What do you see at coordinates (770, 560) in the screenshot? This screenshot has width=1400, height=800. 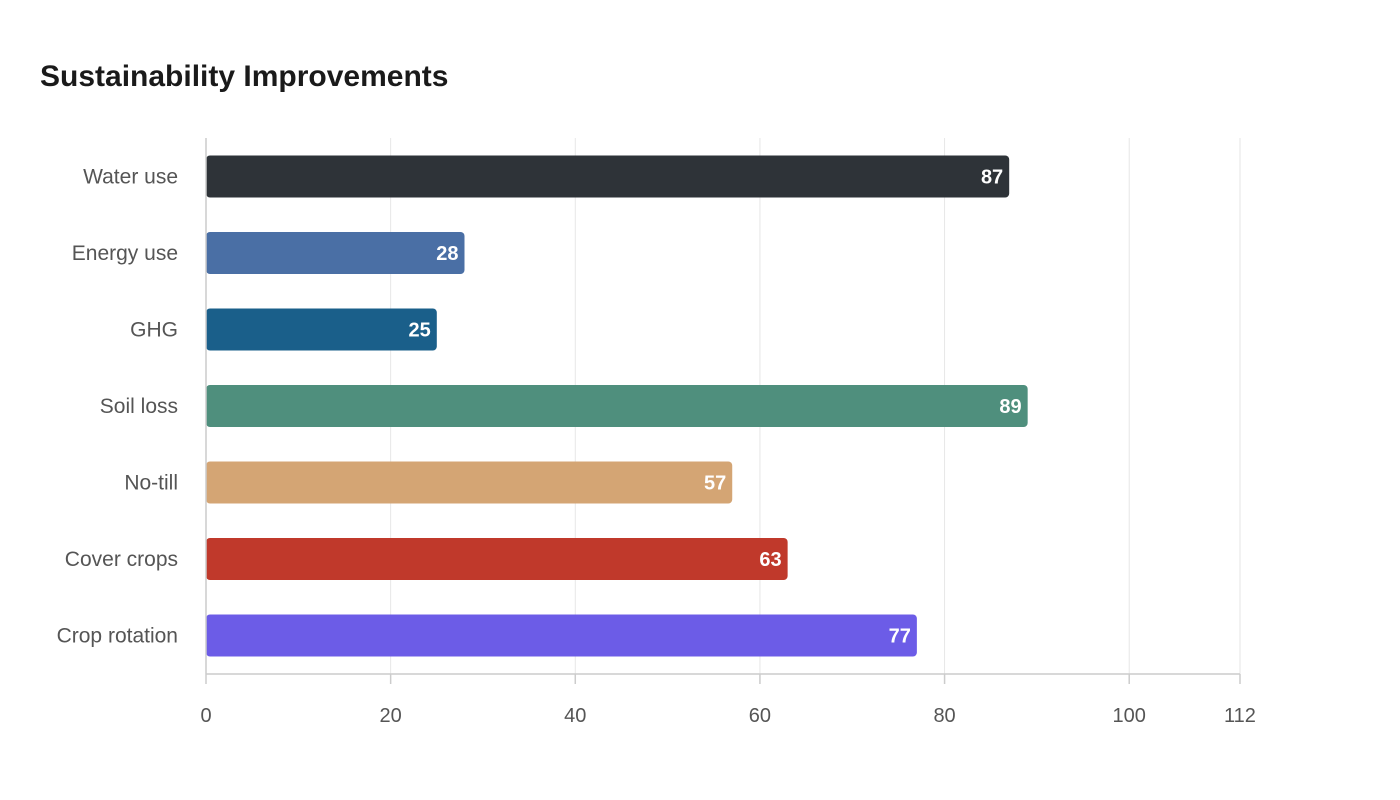 I see `data-label: 63` at bounding box center [770, 560].